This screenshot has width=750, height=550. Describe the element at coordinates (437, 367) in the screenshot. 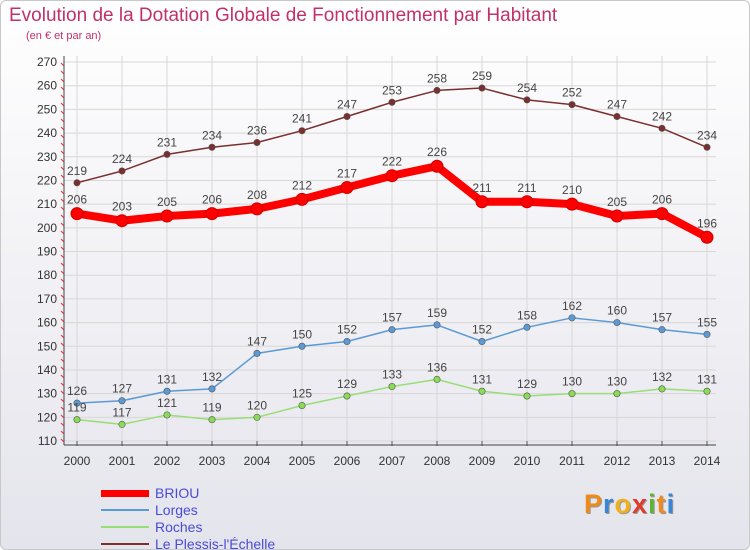

I see `data-label: 136` at that location.